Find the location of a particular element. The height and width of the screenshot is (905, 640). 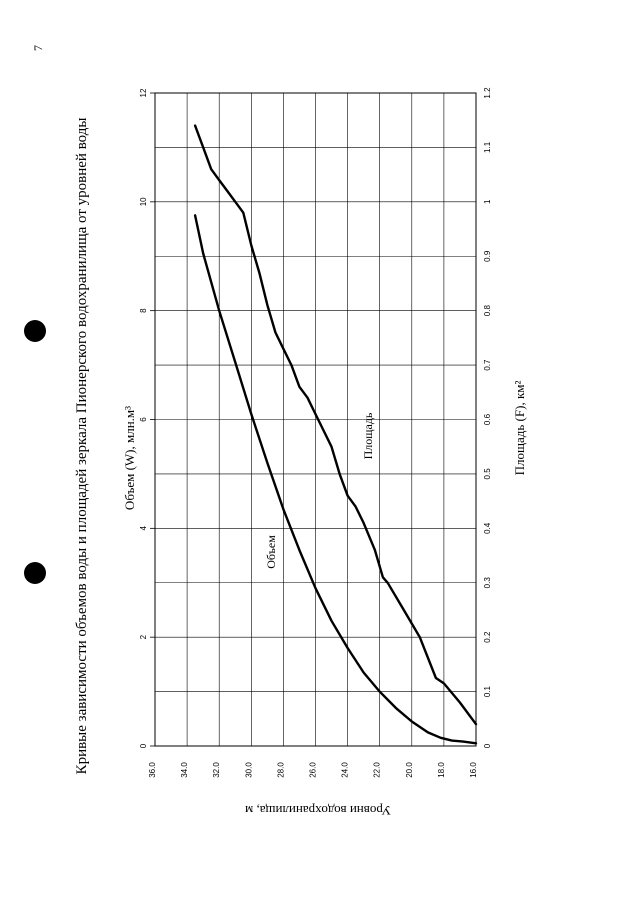

tick-label-area: 0.8 is located at coordinates (487, 311).